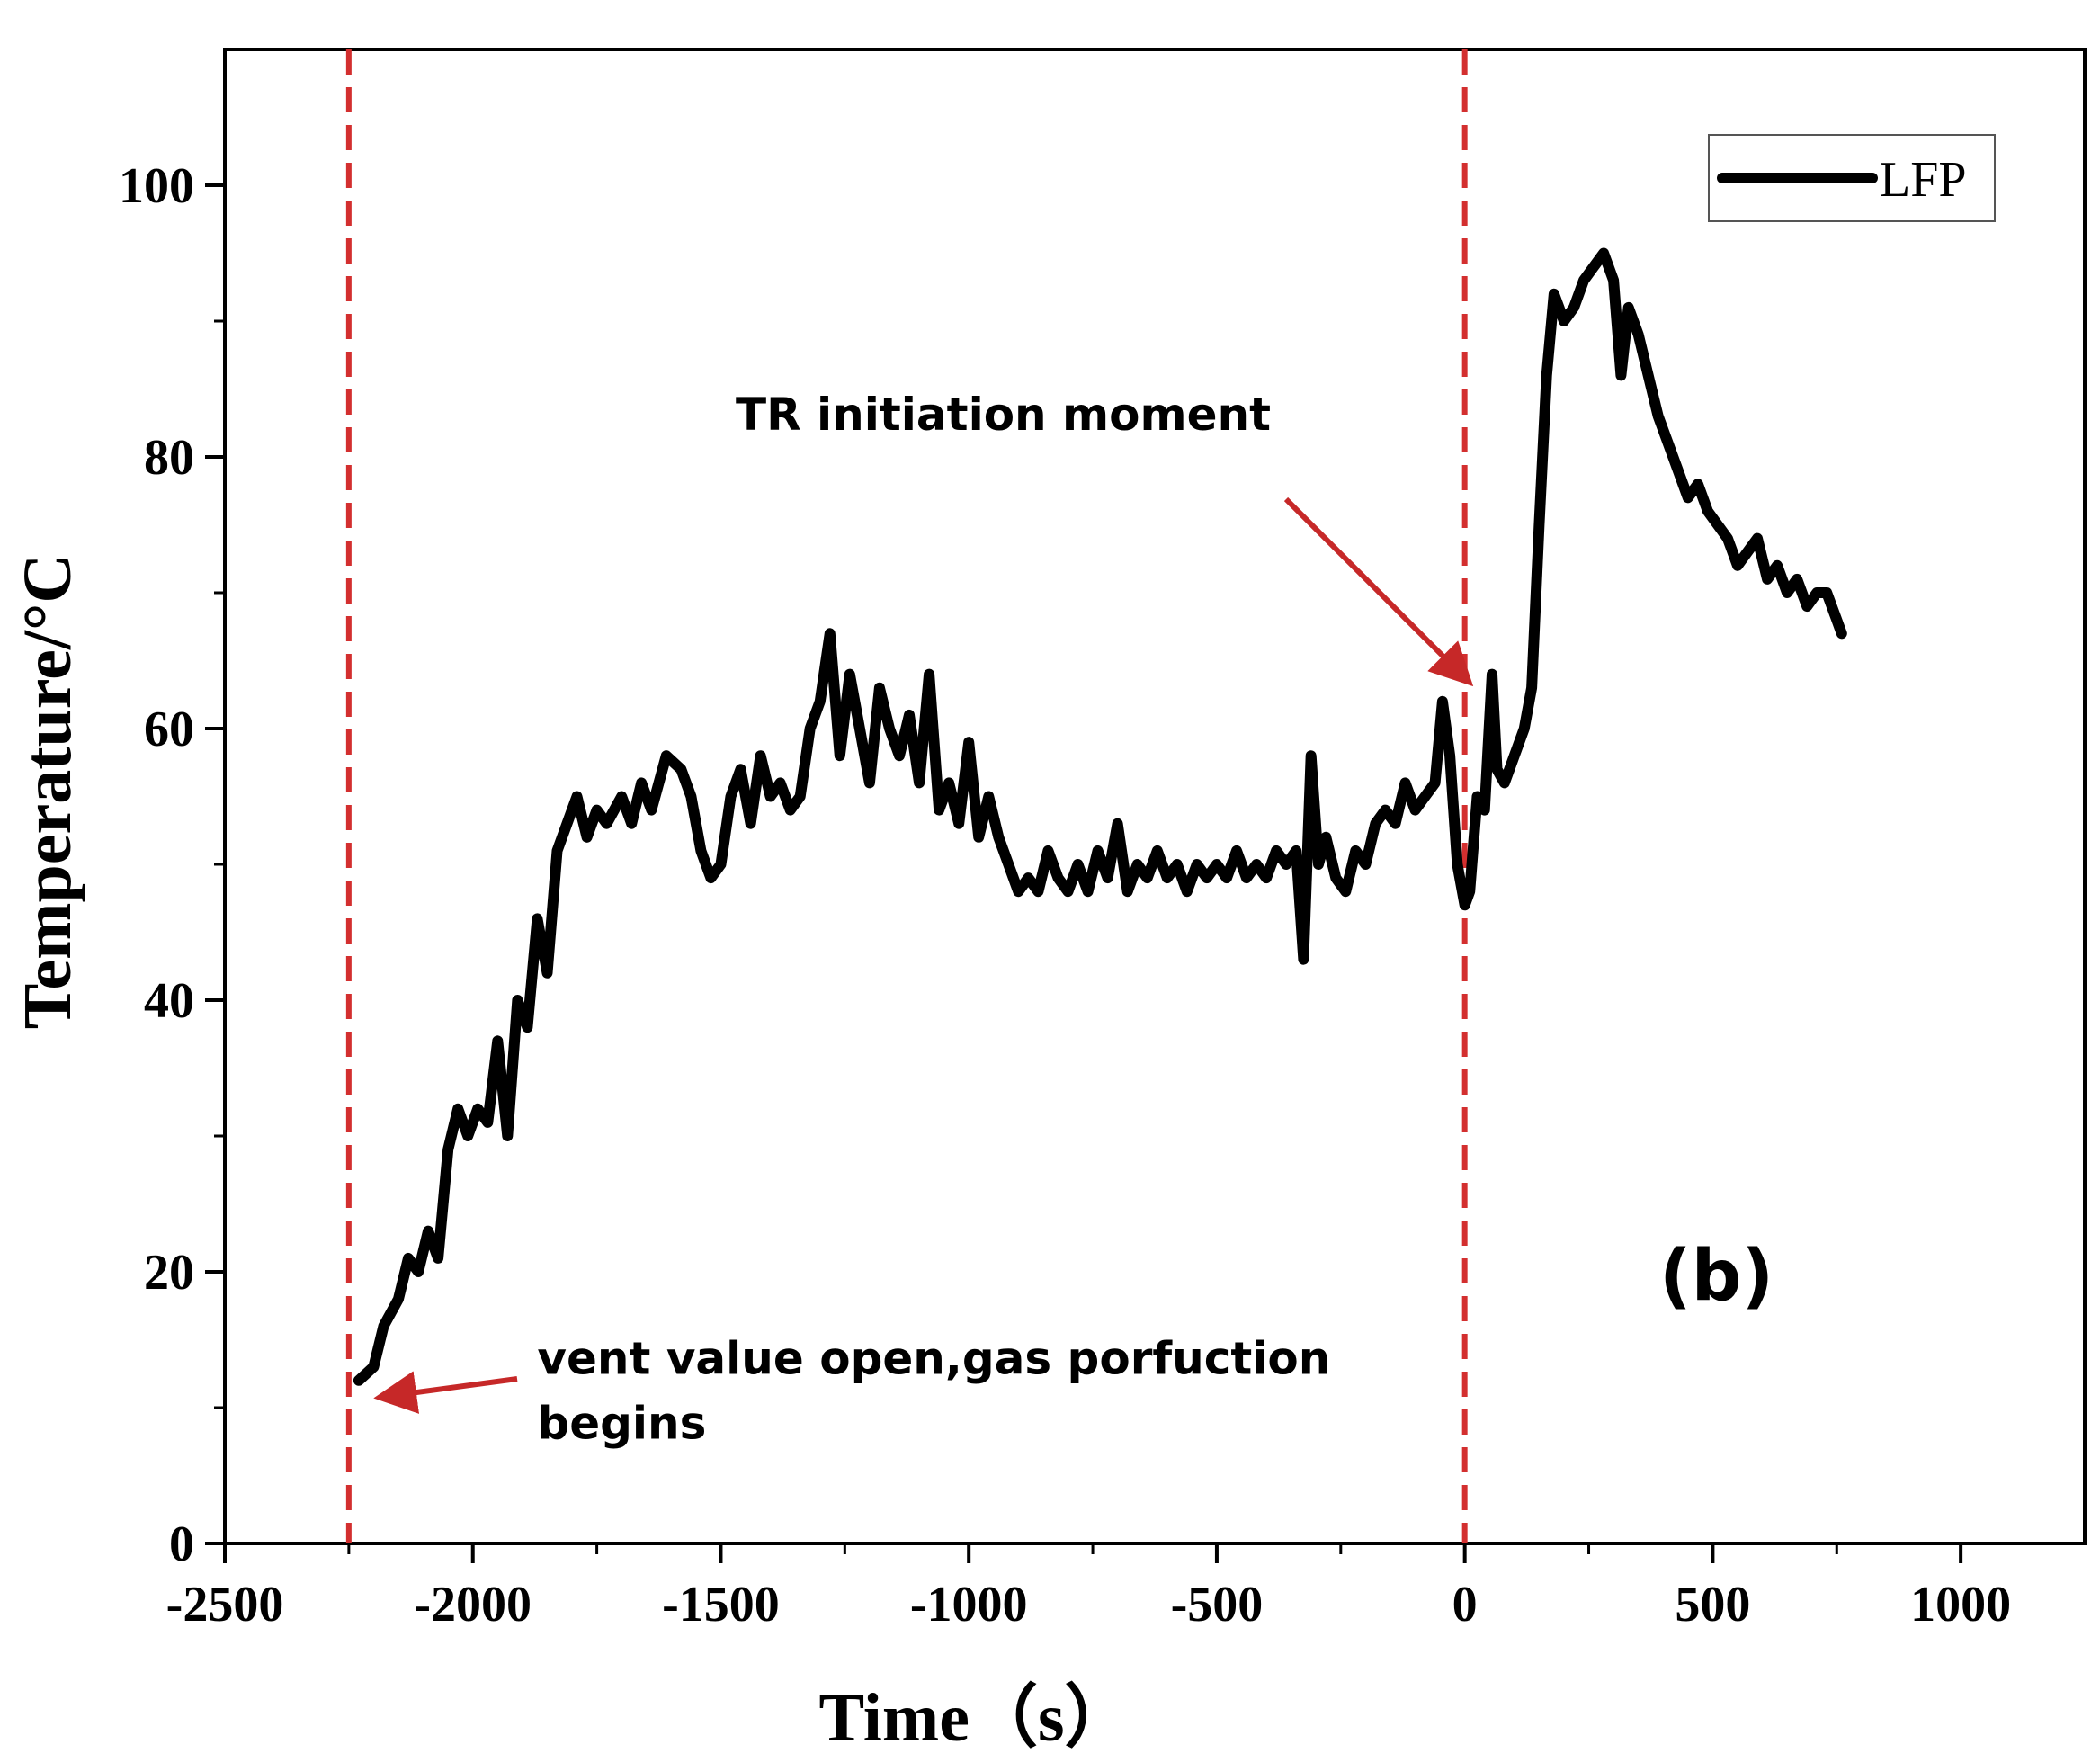  Describe the element at coordinates (47, 792) in the screenshot. I see `y-axis-title: Temperature/°C` at that location.